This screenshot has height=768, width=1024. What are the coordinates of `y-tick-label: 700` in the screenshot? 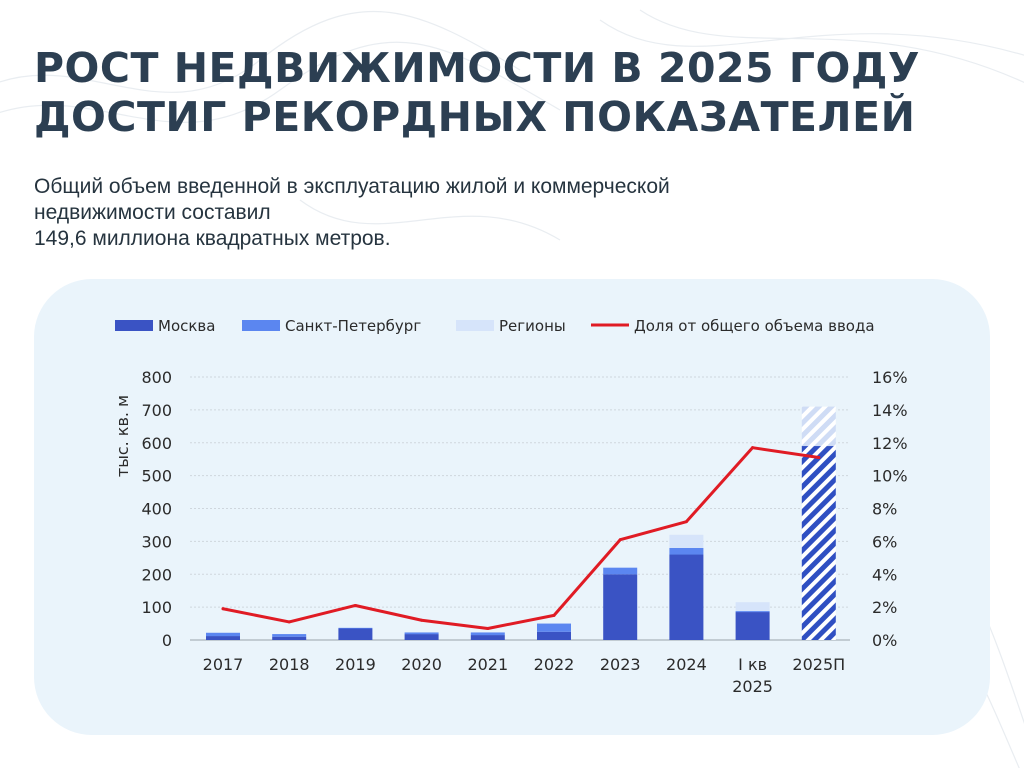 It's located at (156, 410).